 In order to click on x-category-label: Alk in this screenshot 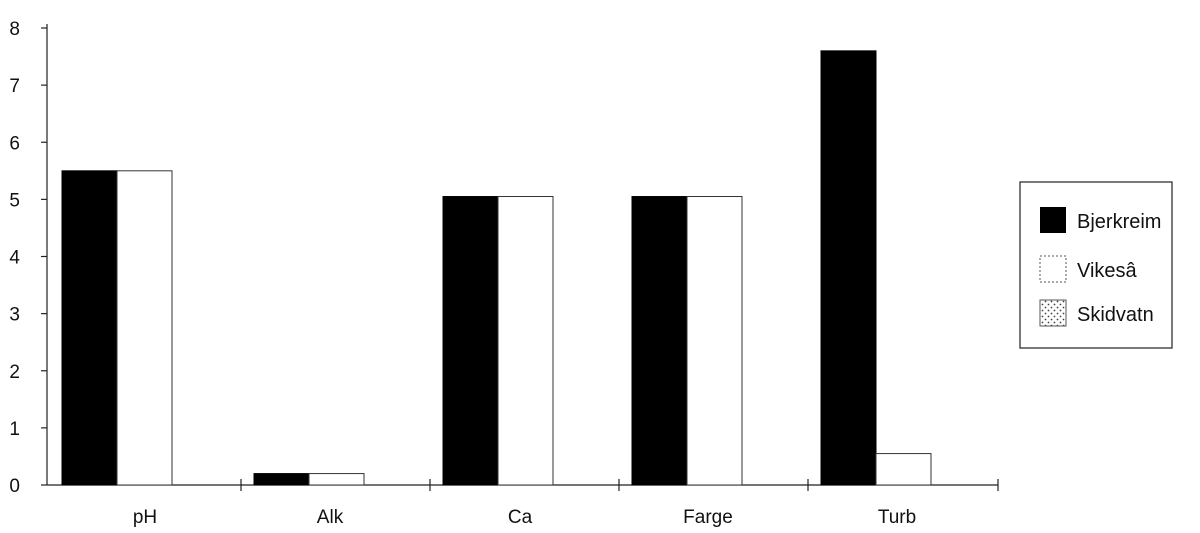, I will do `click(330, 517)`.